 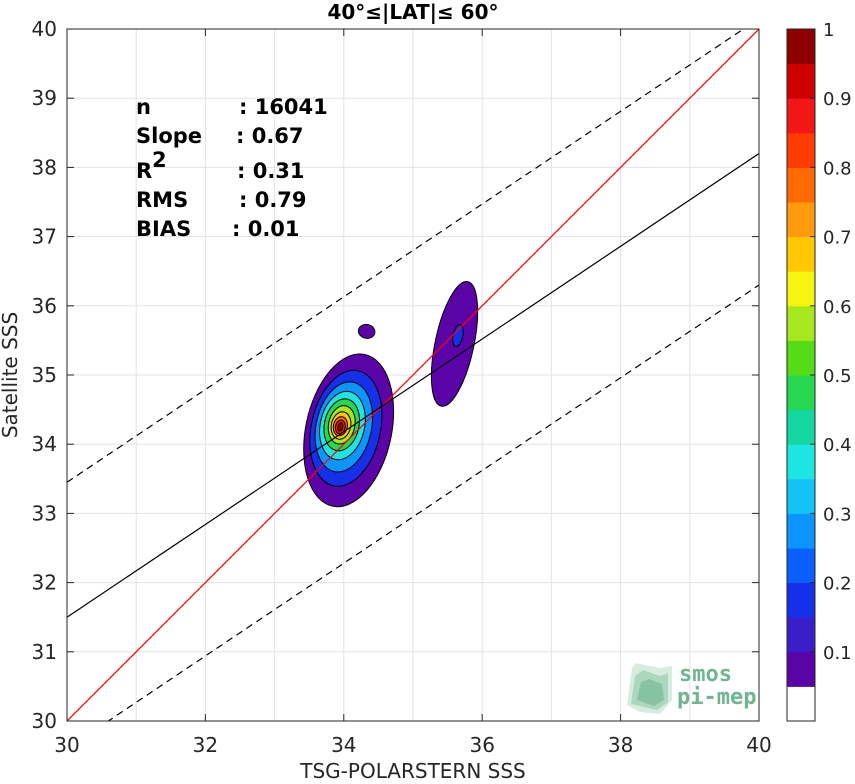 I want to click on y-axis-label: Satellite SSS, so click(x=11, y=375).